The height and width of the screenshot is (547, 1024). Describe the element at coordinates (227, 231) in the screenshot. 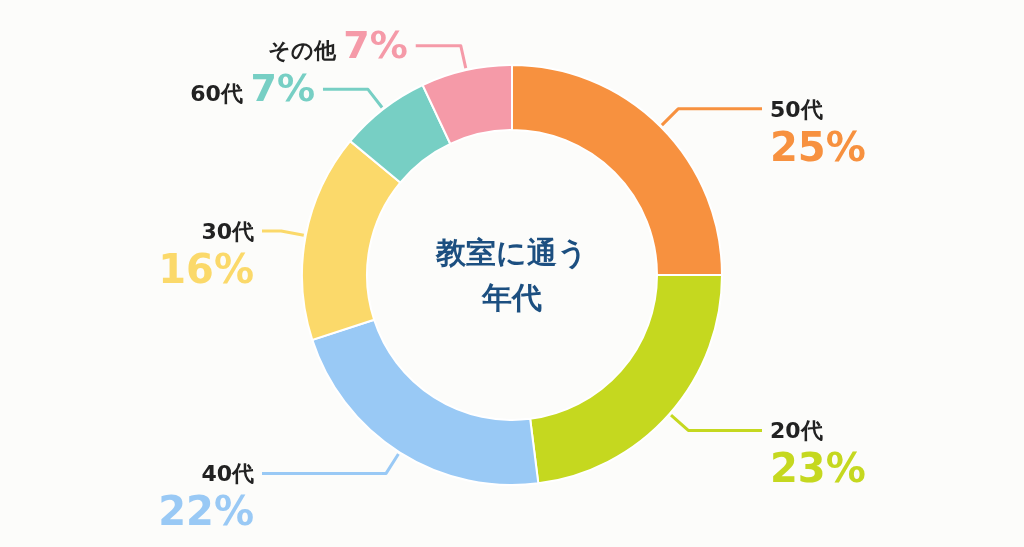

I see `slice-label: 30代` at that location.